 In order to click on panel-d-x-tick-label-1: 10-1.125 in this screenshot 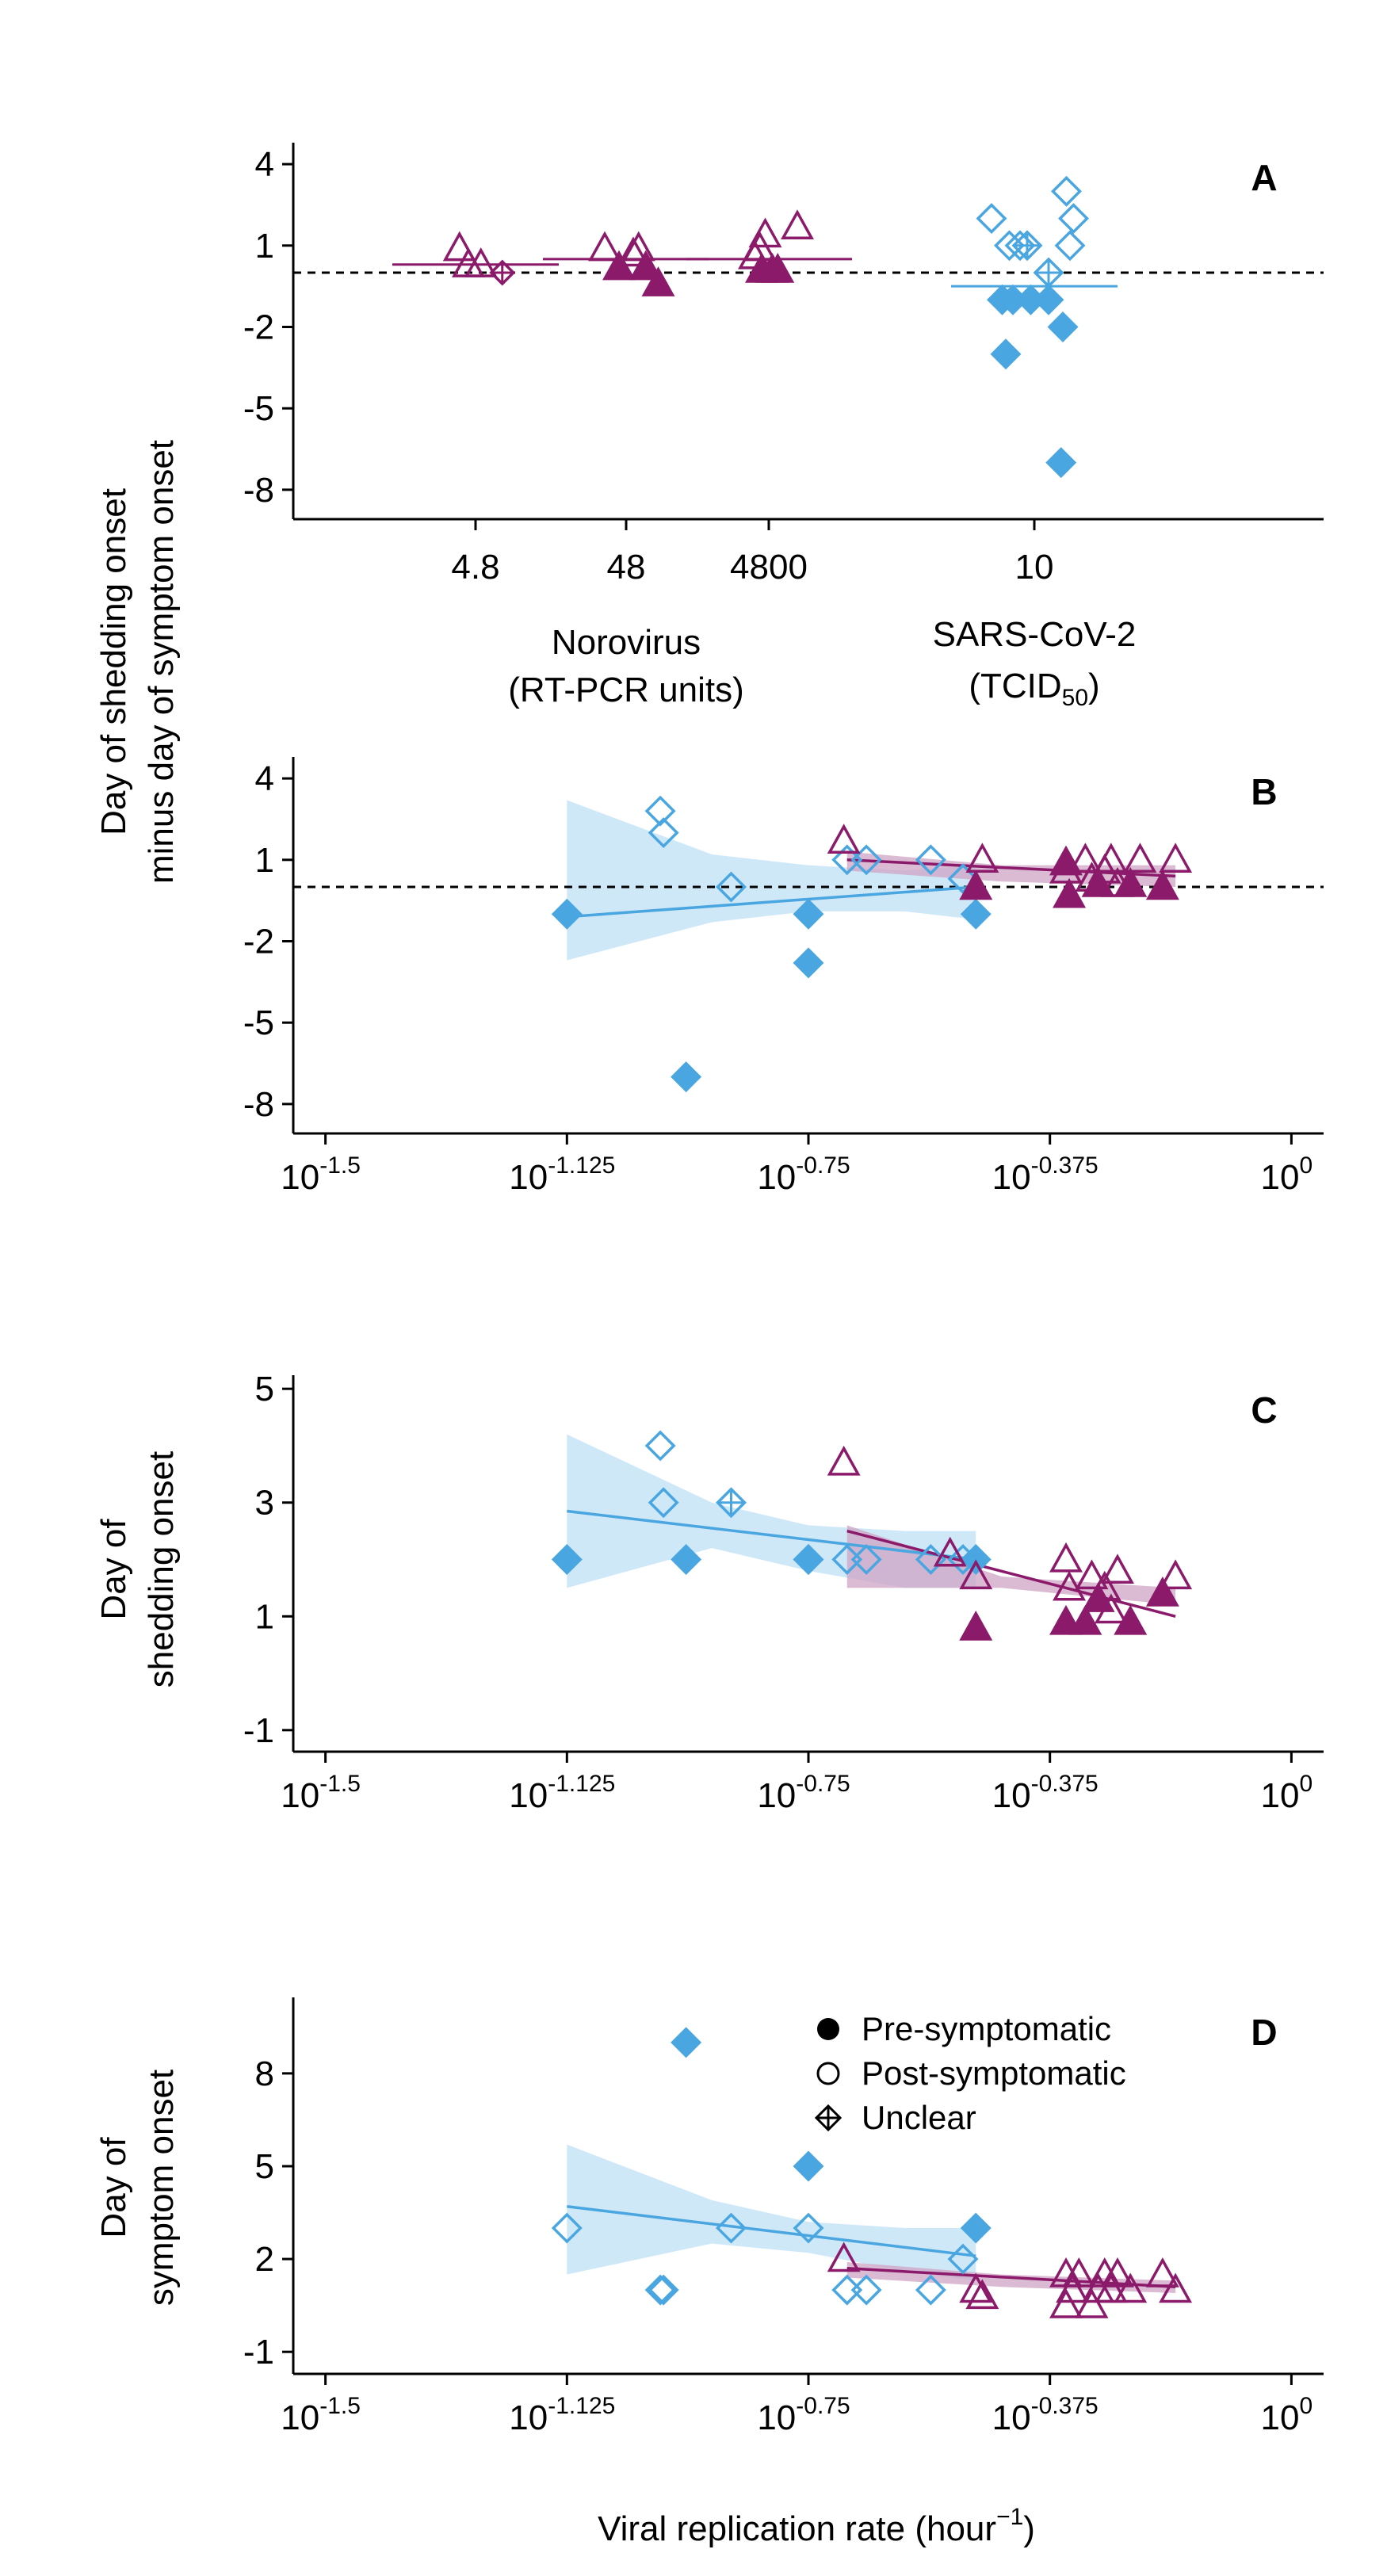, I will do `click(562, 2415)`.